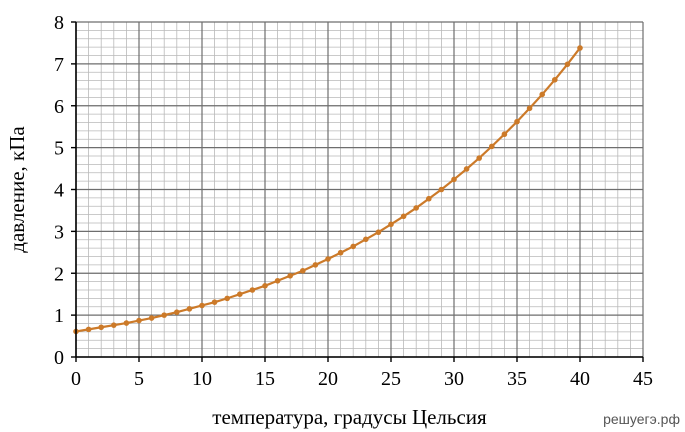 The width and height of the screenshot is (685, 432). Describe the element at coordinates (76, 379) in the screenshot. I see `x-tick-label: 0` at that location.